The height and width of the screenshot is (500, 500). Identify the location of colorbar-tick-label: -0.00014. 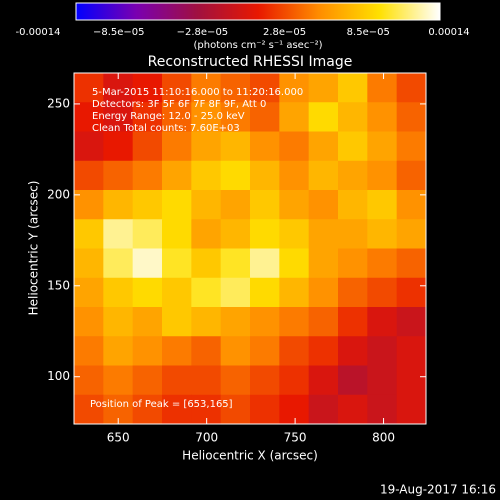
(38, 32).